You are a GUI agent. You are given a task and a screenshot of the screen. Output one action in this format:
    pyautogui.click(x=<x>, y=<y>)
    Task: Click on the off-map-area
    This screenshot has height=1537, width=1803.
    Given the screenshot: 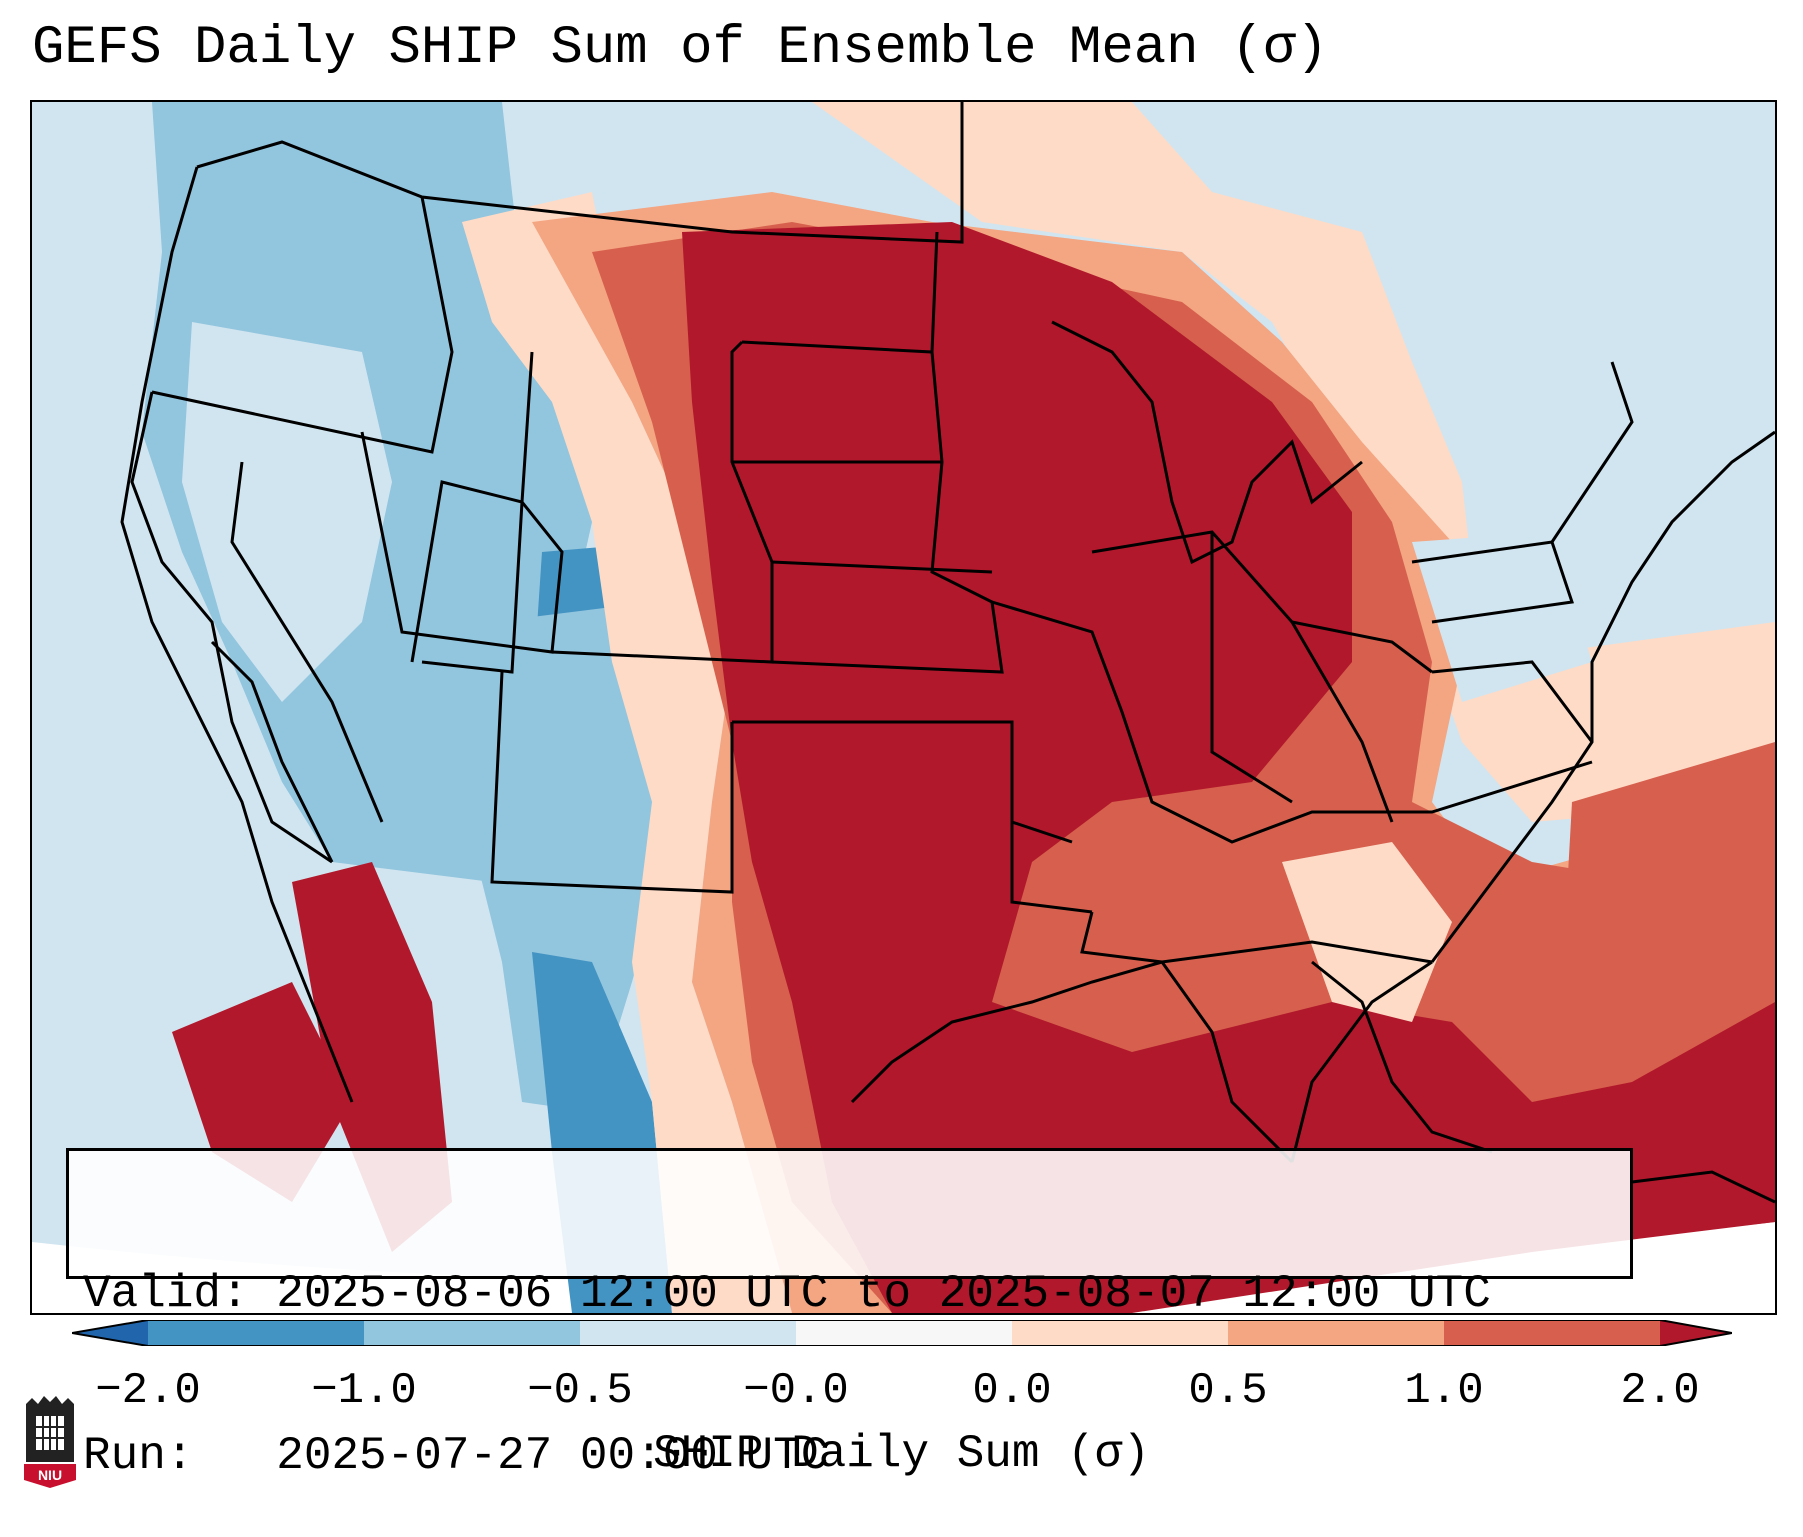 What is the action you would take?
    pyautogui.click(x=903, y=1267)
    